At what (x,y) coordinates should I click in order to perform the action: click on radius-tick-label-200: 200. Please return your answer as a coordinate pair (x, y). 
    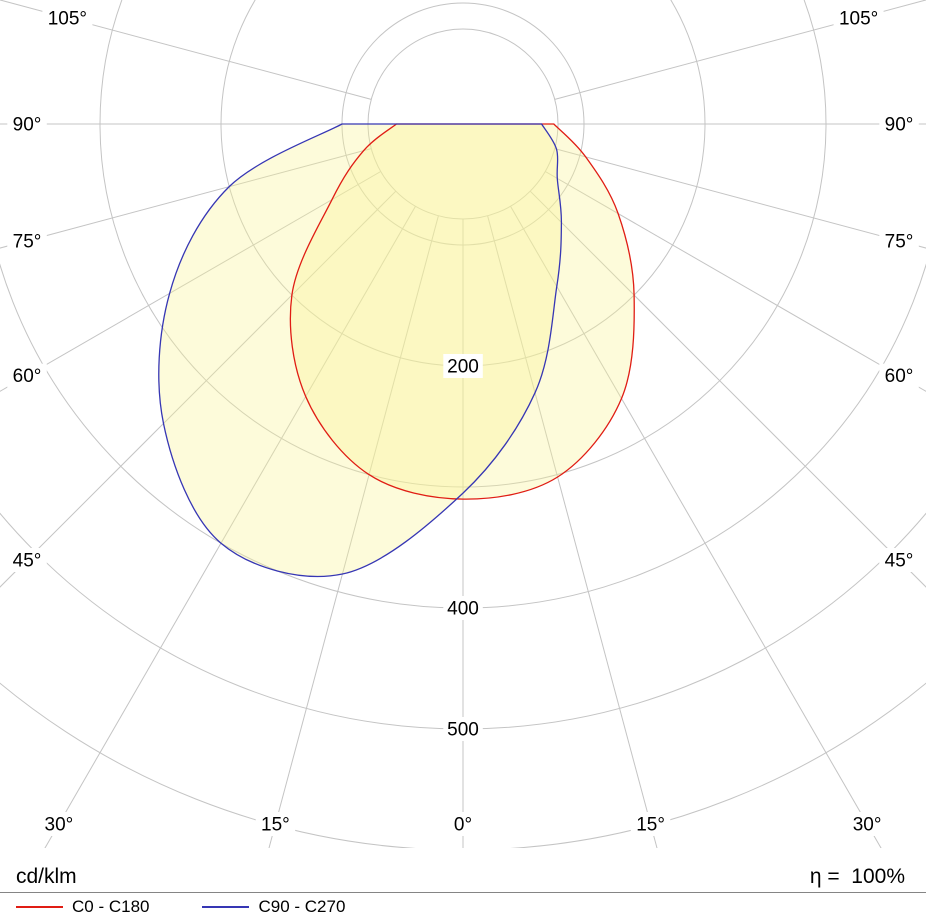
    Looking at the image, I should click on (463, 367).